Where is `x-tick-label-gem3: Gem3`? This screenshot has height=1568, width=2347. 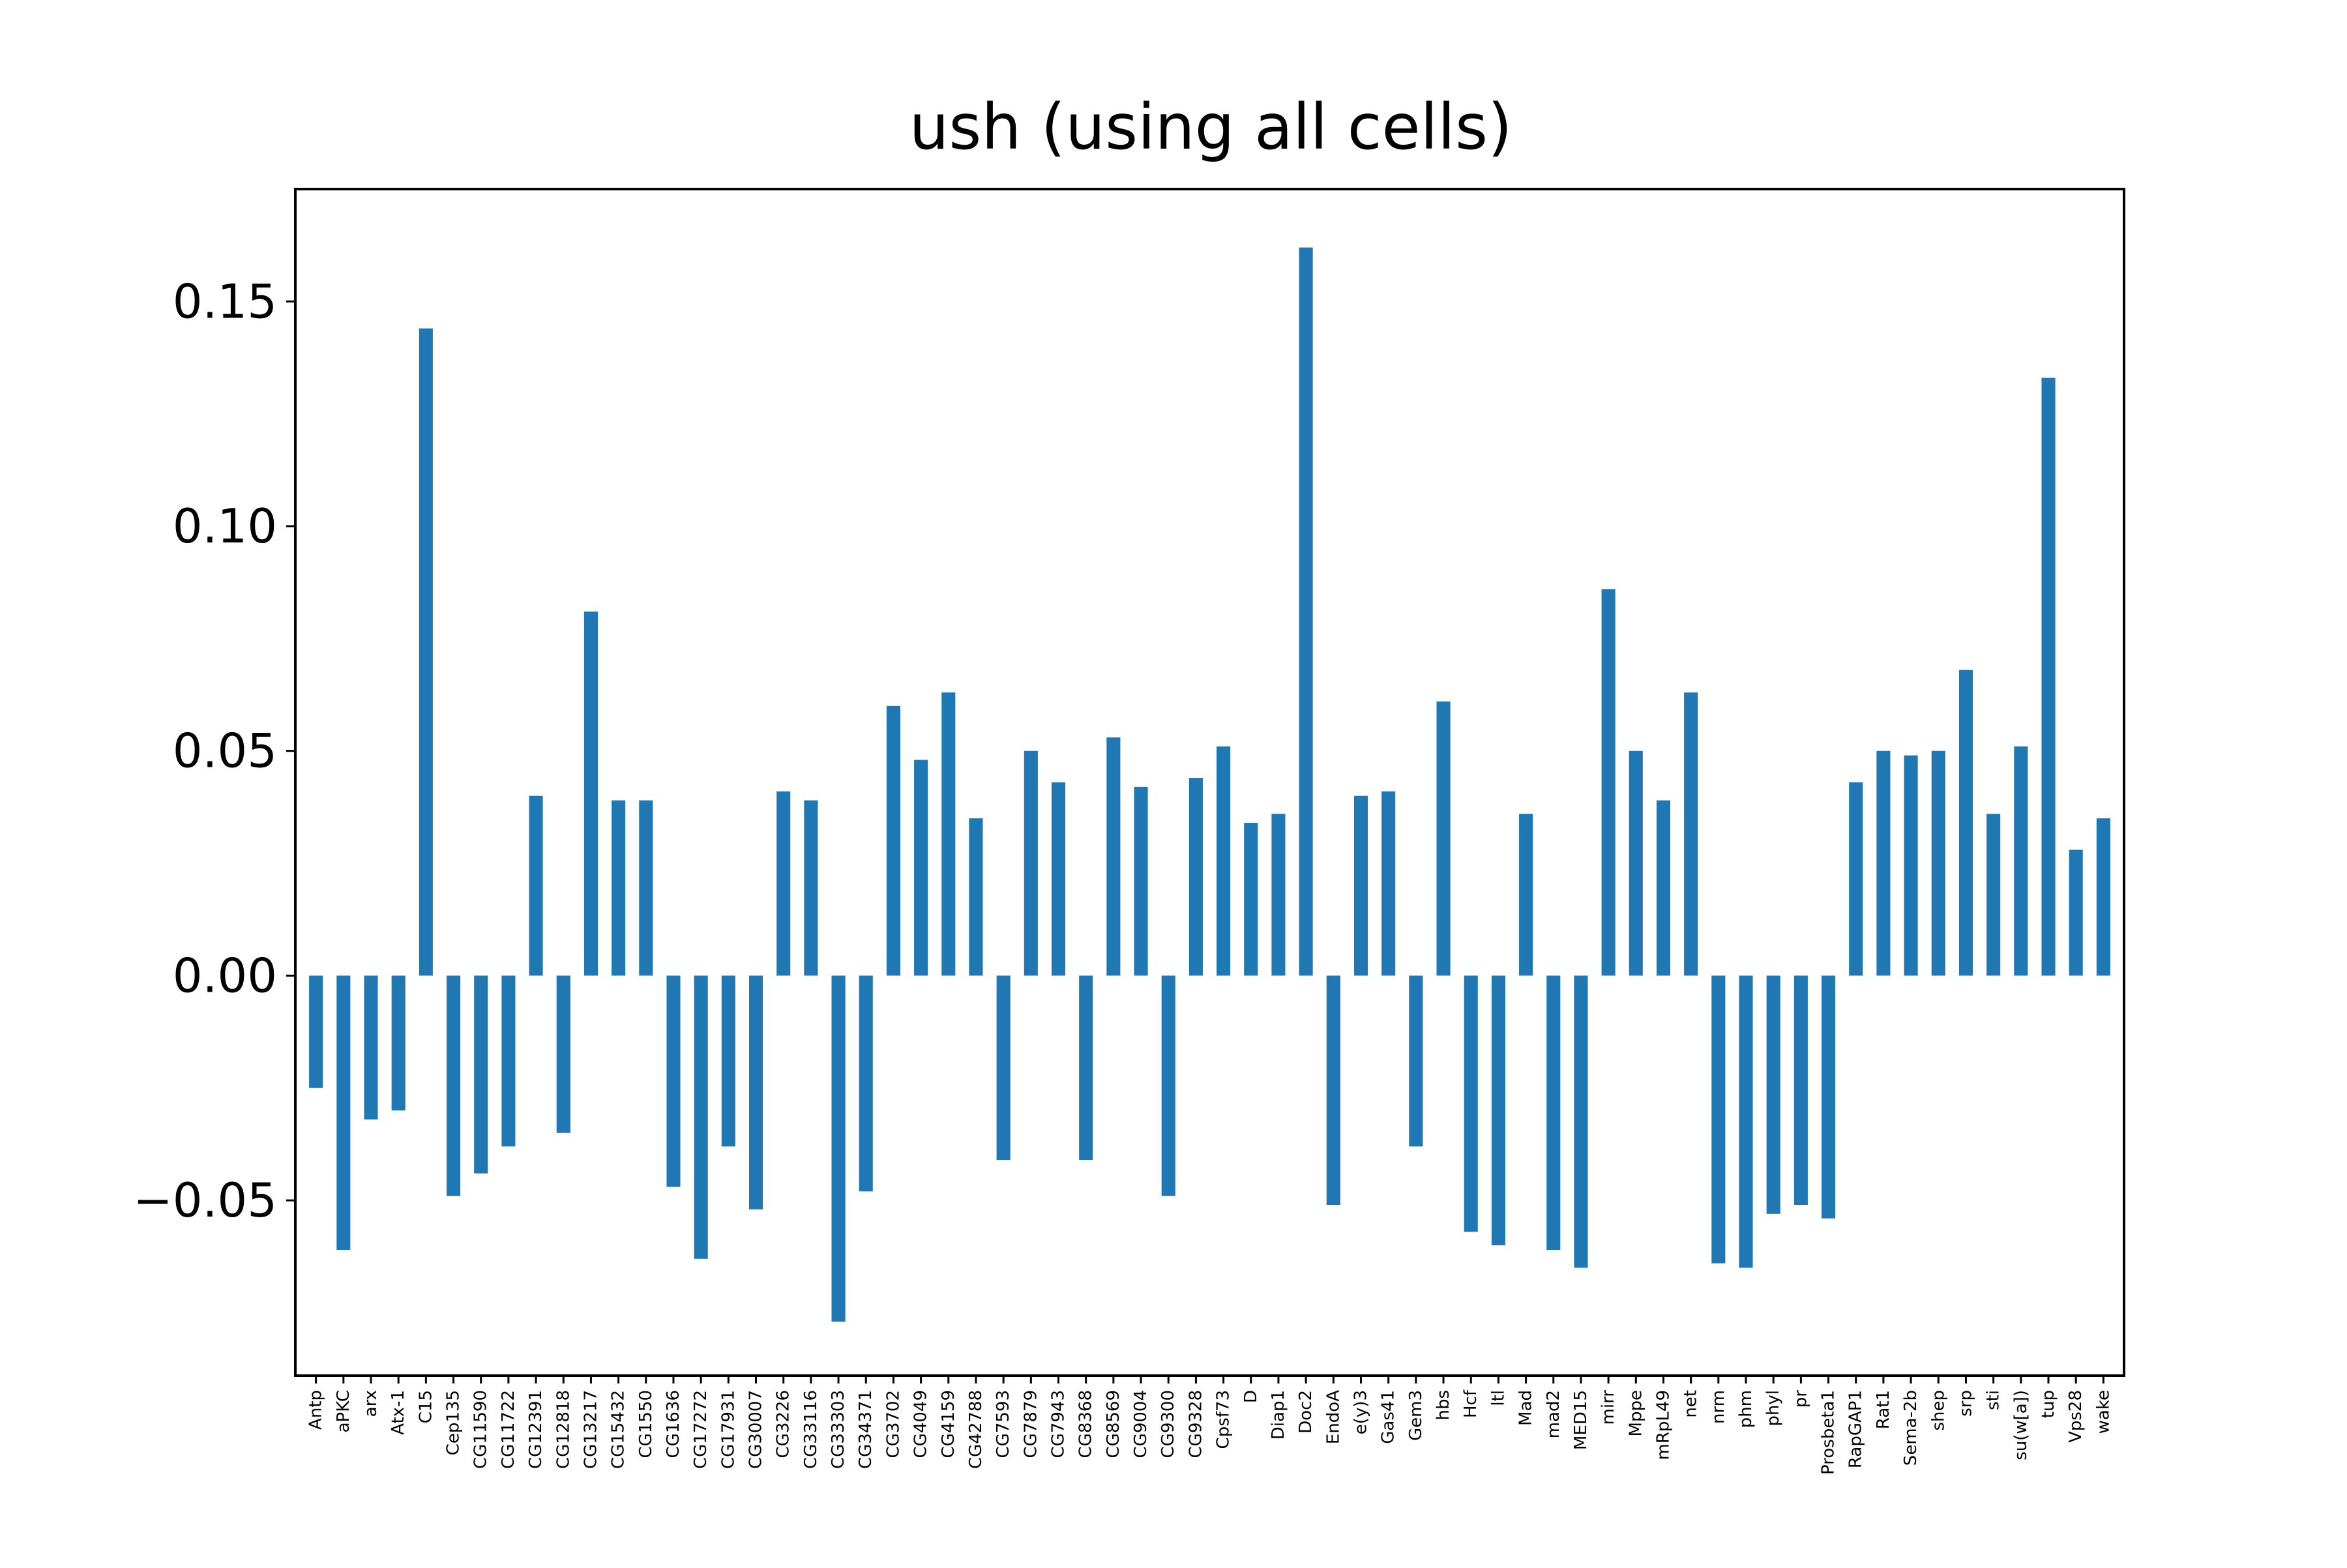 x-tick-label-gem3: Gem3 is located at coordinates (1416, 1416).